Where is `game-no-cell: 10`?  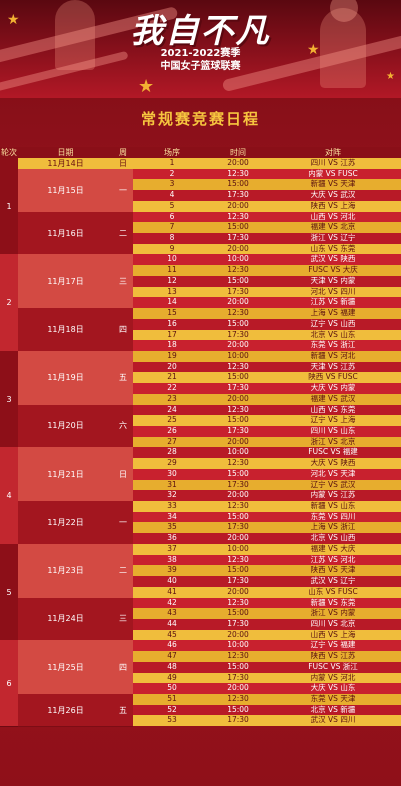
game-no-cell: 10 is located at coordinates (172, 259).